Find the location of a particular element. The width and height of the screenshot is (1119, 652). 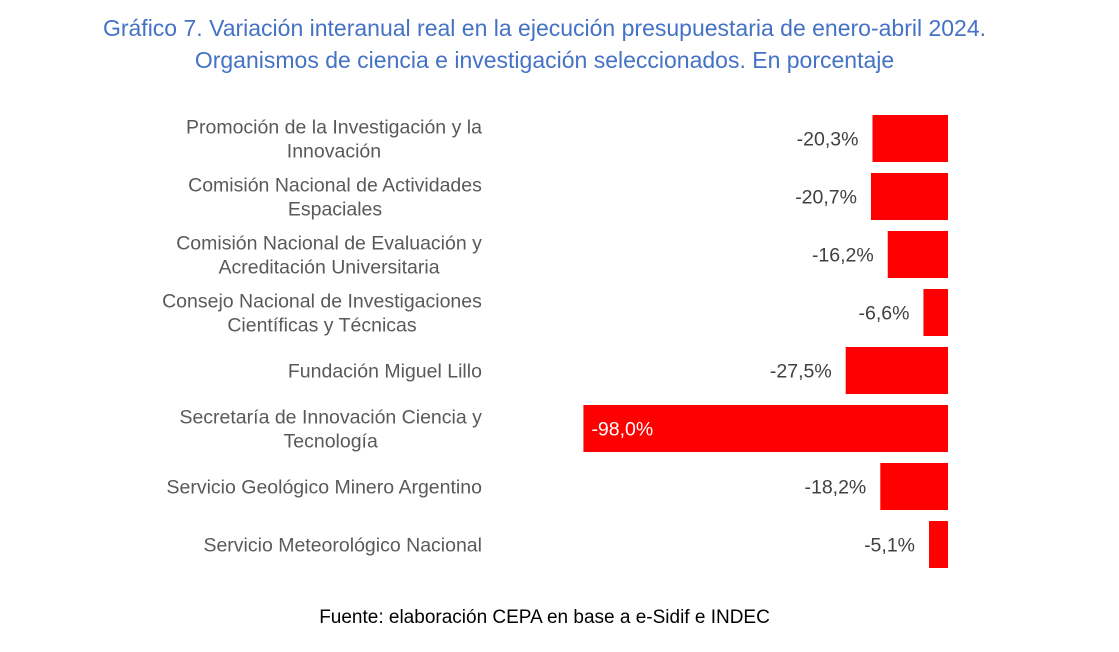

data-label-6: -18,2% is located at coordinates (835, 488).